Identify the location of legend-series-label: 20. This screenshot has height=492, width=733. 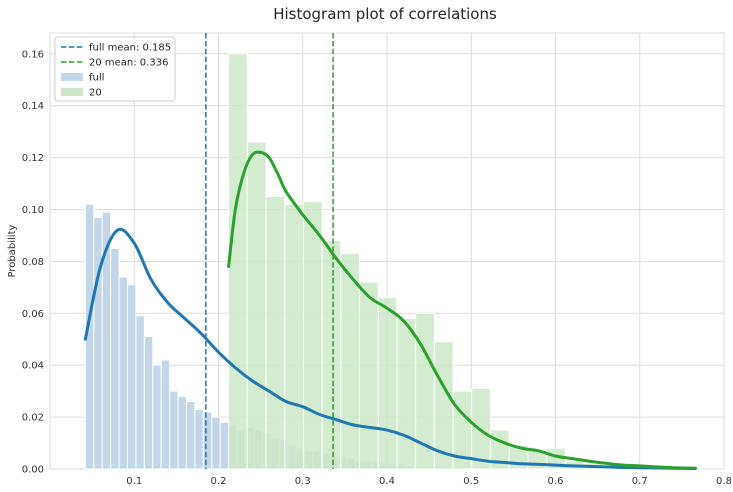
(95, 93).